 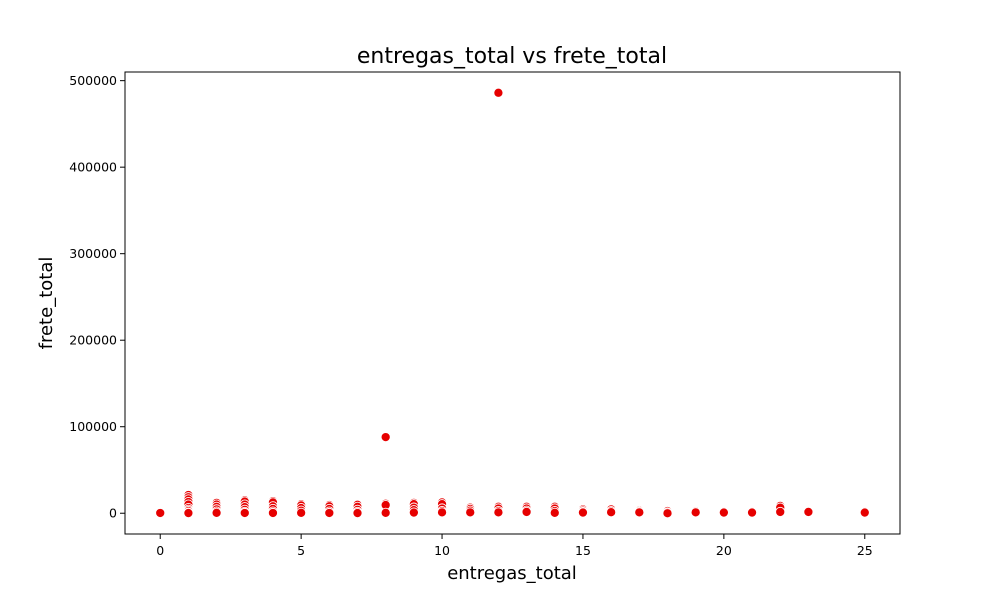 I want to click on y-tick-label: 100000, so click(x=93, y=426).